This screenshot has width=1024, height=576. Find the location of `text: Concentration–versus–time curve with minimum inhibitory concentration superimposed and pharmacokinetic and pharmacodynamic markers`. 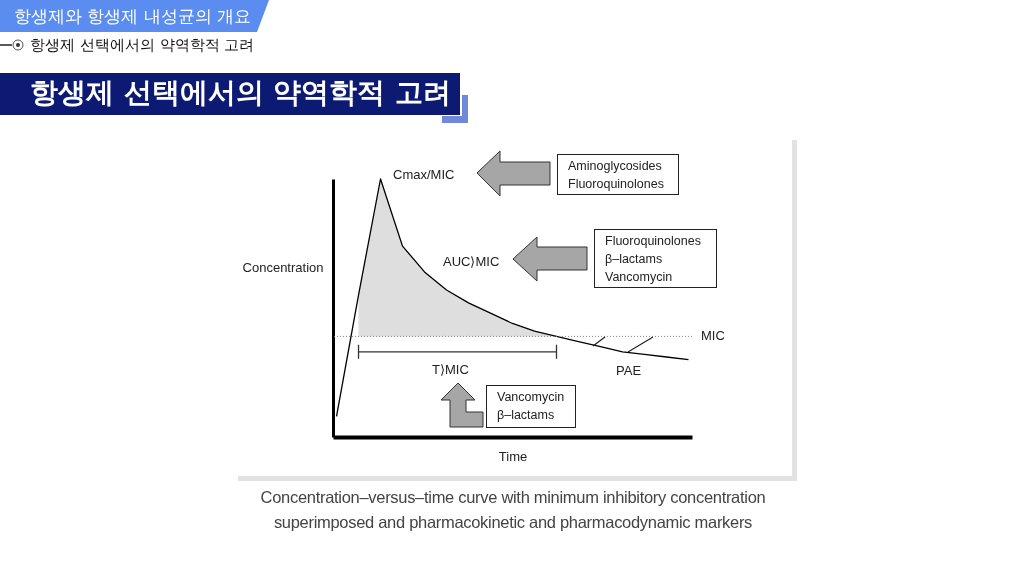

text: Concentration–versus–time curve with minimum inhibitory concentration superimposed and pharmacokinetic and pharmacodynamic markers is located at coordinates (513, 510).